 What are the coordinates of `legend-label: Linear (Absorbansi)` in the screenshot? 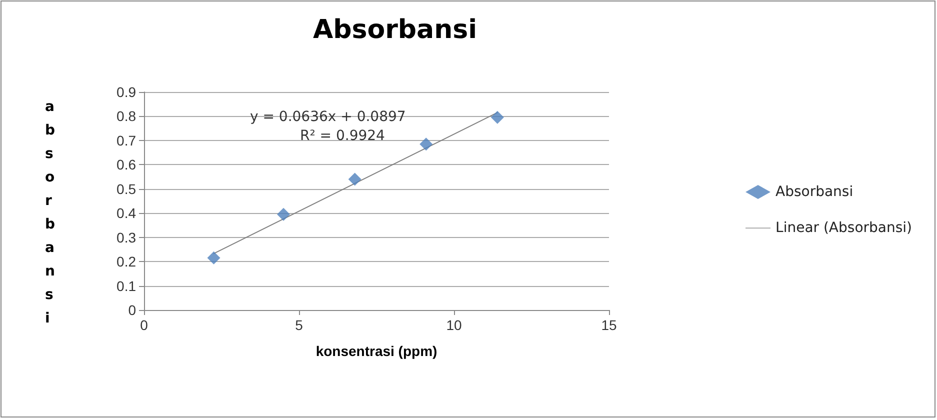 It's located at (844, 228).